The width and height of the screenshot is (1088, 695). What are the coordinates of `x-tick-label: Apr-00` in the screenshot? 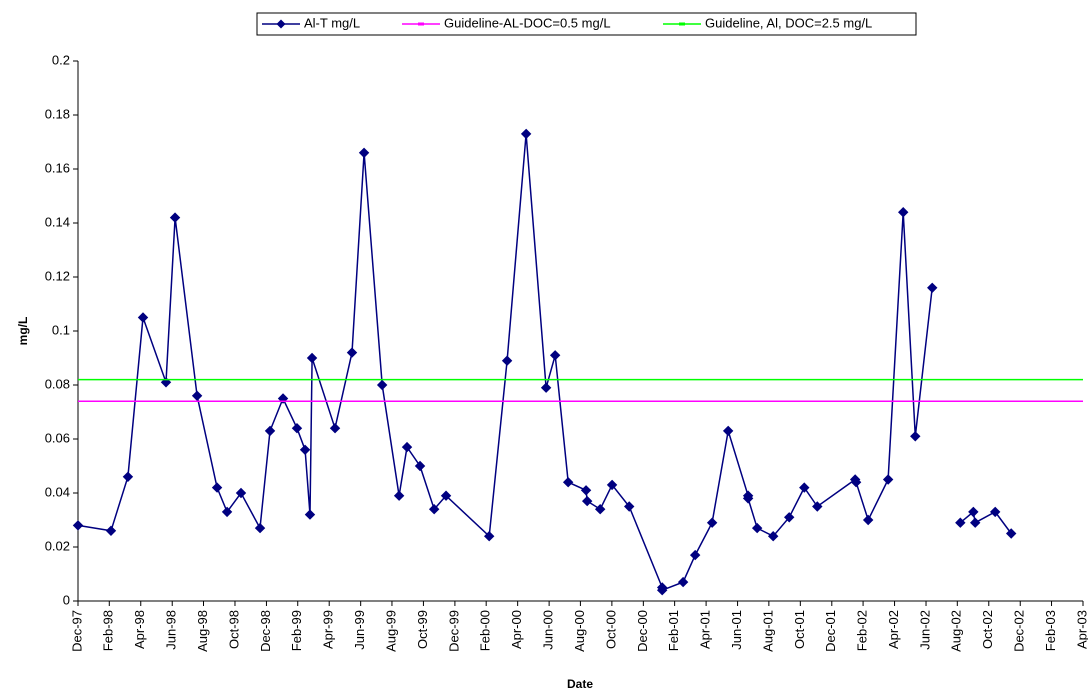 It's located at (516, 629).